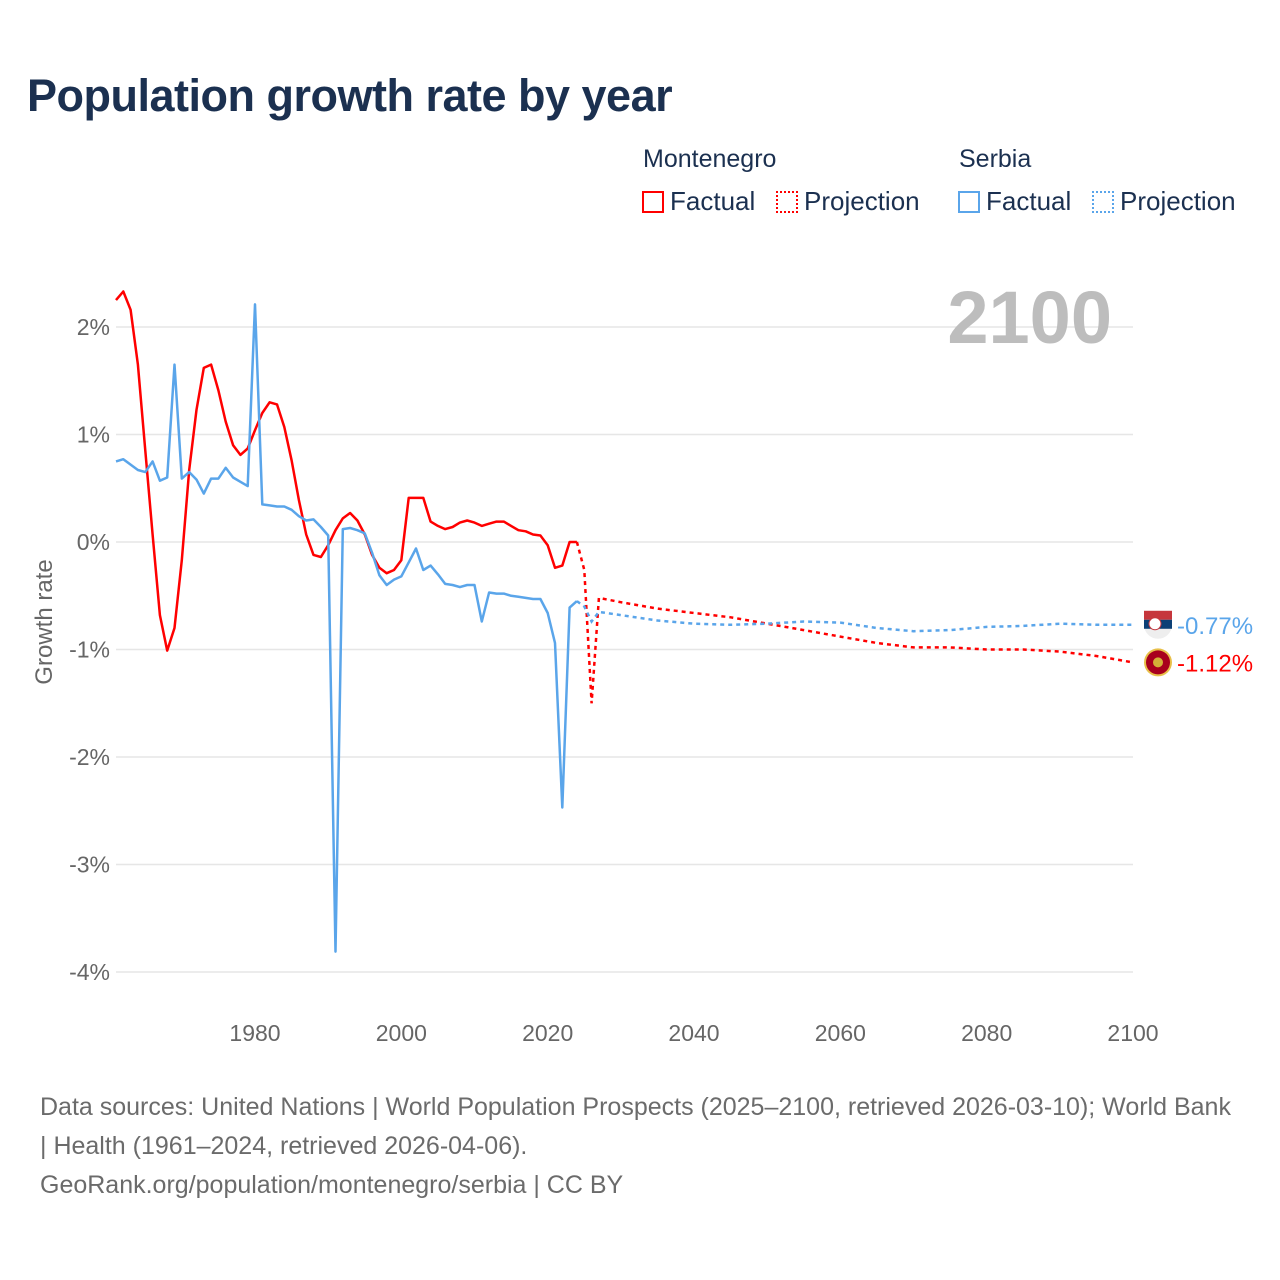 Image resolution: width=1280 pixels, height=1280 pixels. Describe the element at coordinates (693, 1033) in the screenshot. I see `x-tick-label: 2040` at that location.